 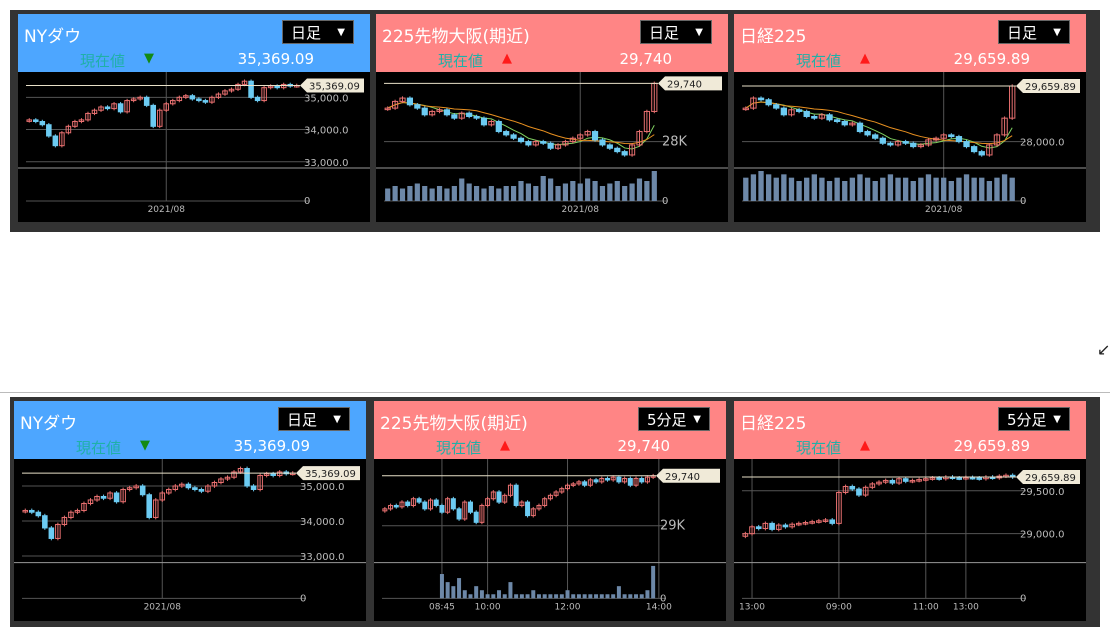 What do you see at coordinates (944, 210) in the screenshot?
I see `x-tick-label: 2021/08` at bounding box center [944, 210].